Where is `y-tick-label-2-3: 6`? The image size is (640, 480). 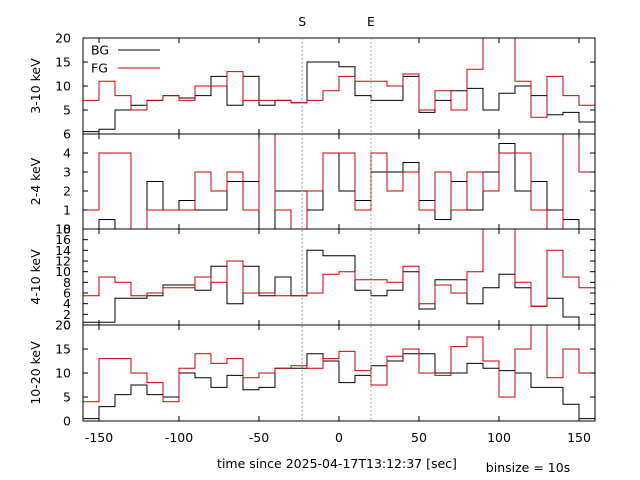 y-tick-label-2-3: 6 is located at coordinates (67, 293).